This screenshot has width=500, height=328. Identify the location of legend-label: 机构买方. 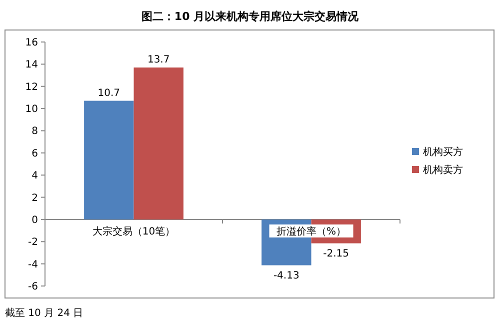
(443, 152).